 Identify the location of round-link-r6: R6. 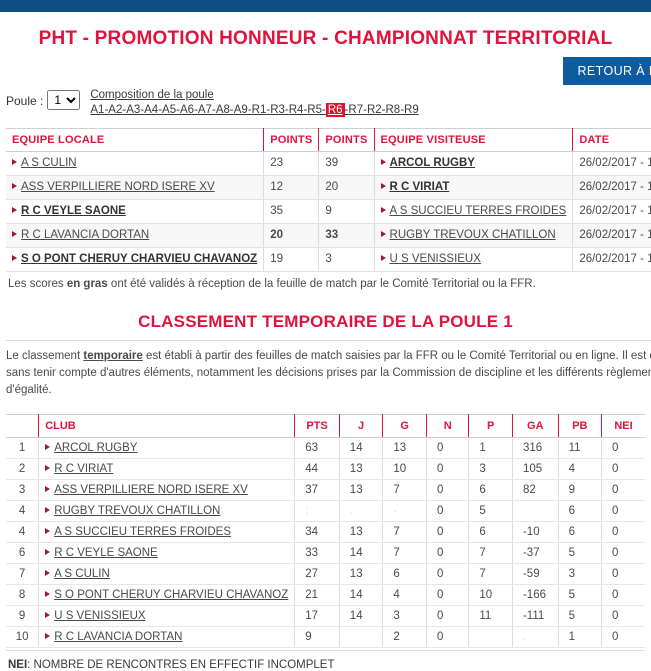
(335, 110).